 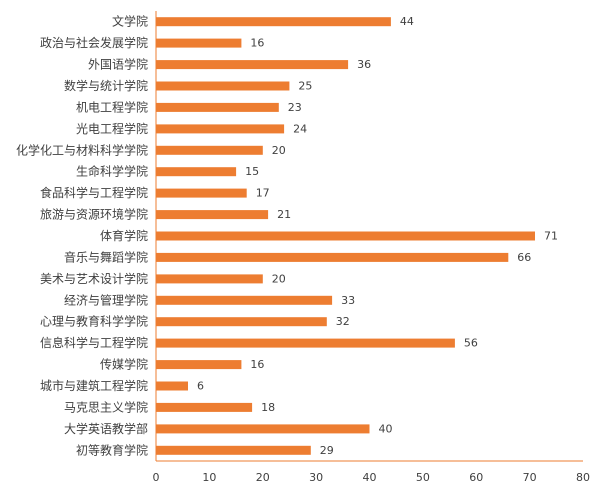 I want to click on category-label: 外国语学院, so click(x=118, y=64).